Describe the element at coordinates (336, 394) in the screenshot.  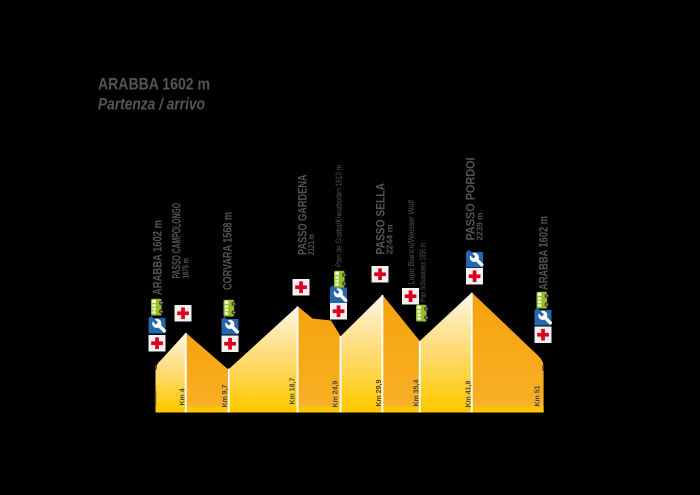
I see `svg-text: Km 24,9` at that location.